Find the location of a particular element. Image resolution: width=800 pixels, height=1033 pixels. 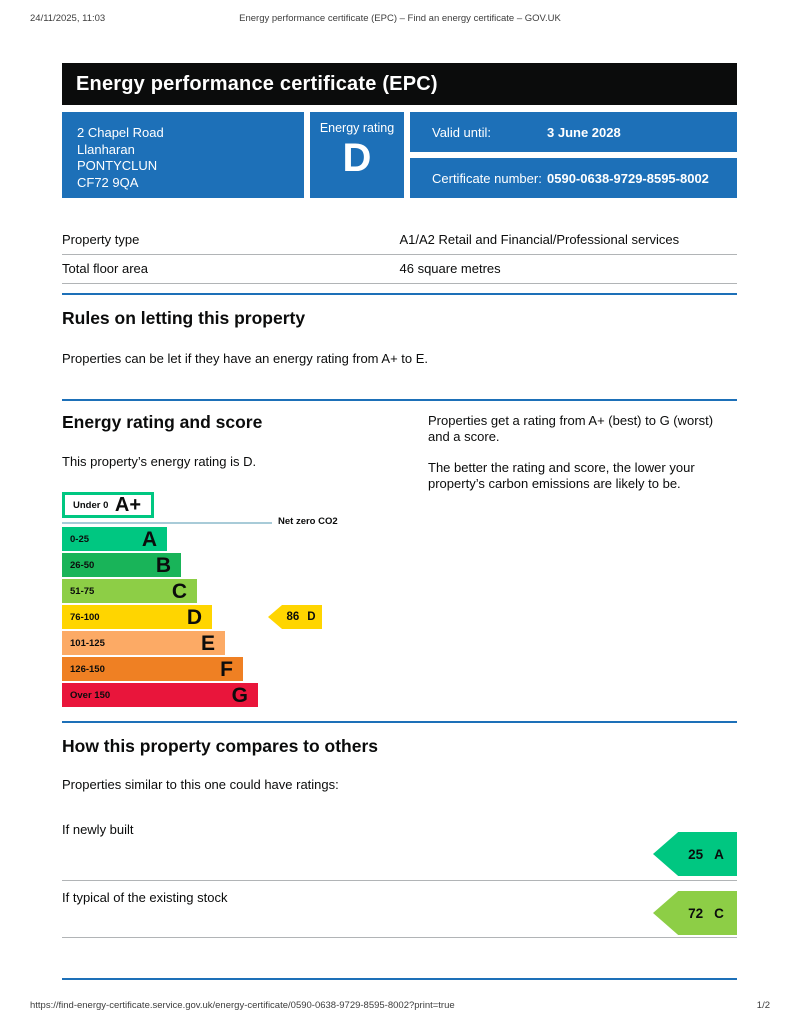

valid-until-value: 3 June 2028 is located at coordinates (584, 132).